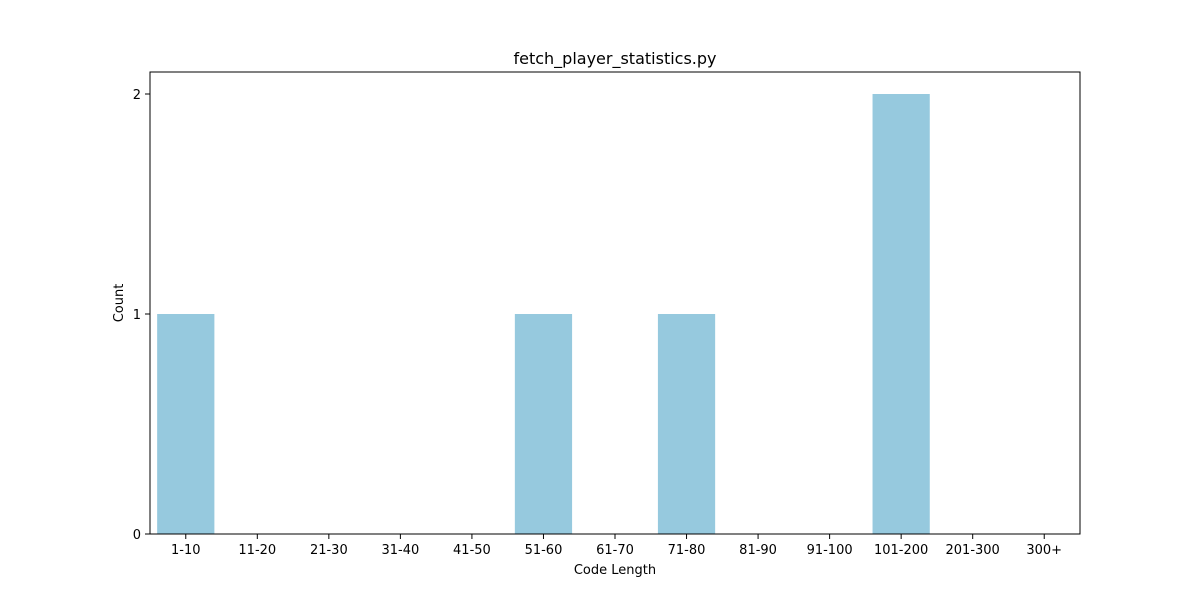 This screenshot has height=600, width=1200. What do you see at coordinates (141, 315) in the screenshot?
I see `y-axis-ticks: 0 1 2` at bounding box center [141, 315].